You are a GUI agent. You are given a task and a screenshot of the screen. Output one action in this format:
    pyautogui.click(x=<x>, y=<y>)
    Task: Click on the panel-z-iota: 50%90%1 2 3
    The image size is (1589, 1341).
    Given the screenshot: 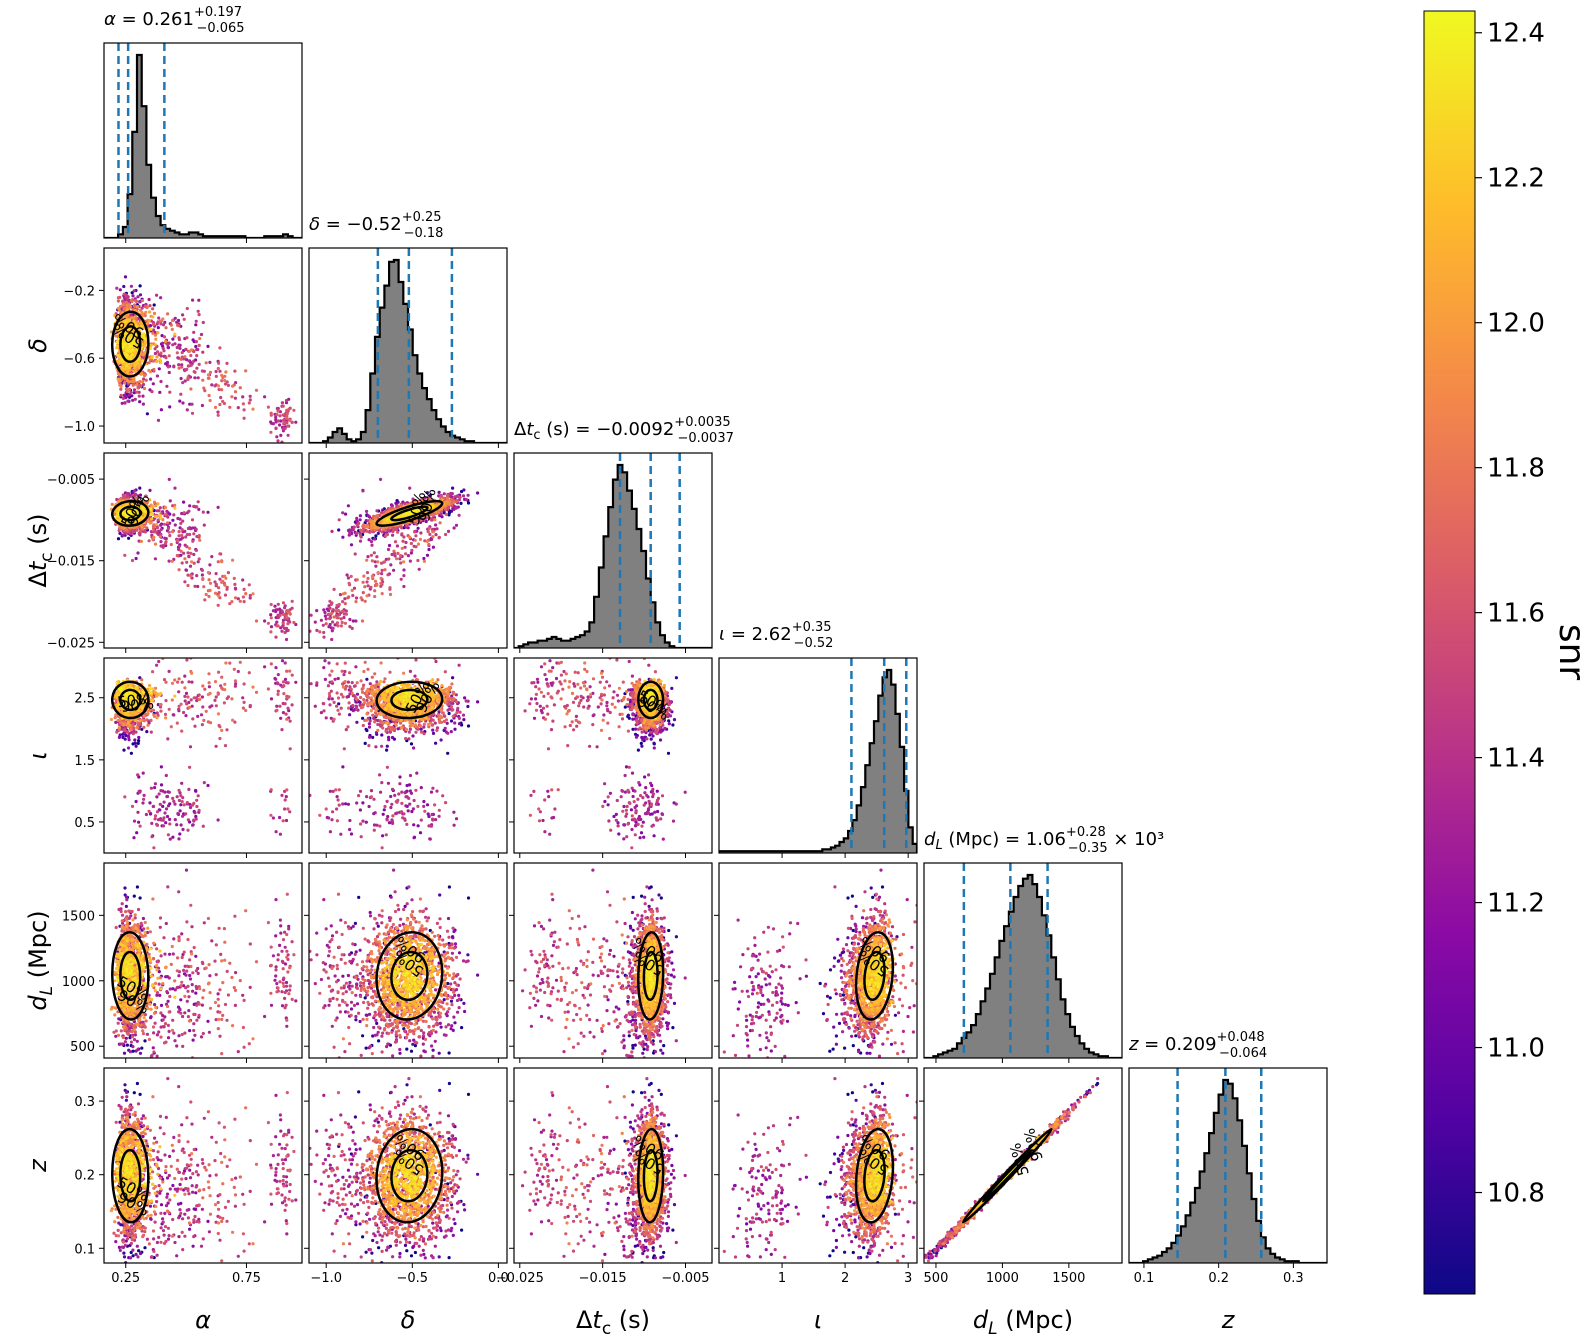 What is the action you would take?
    pyautogui.click(x=816, y=1176)
    